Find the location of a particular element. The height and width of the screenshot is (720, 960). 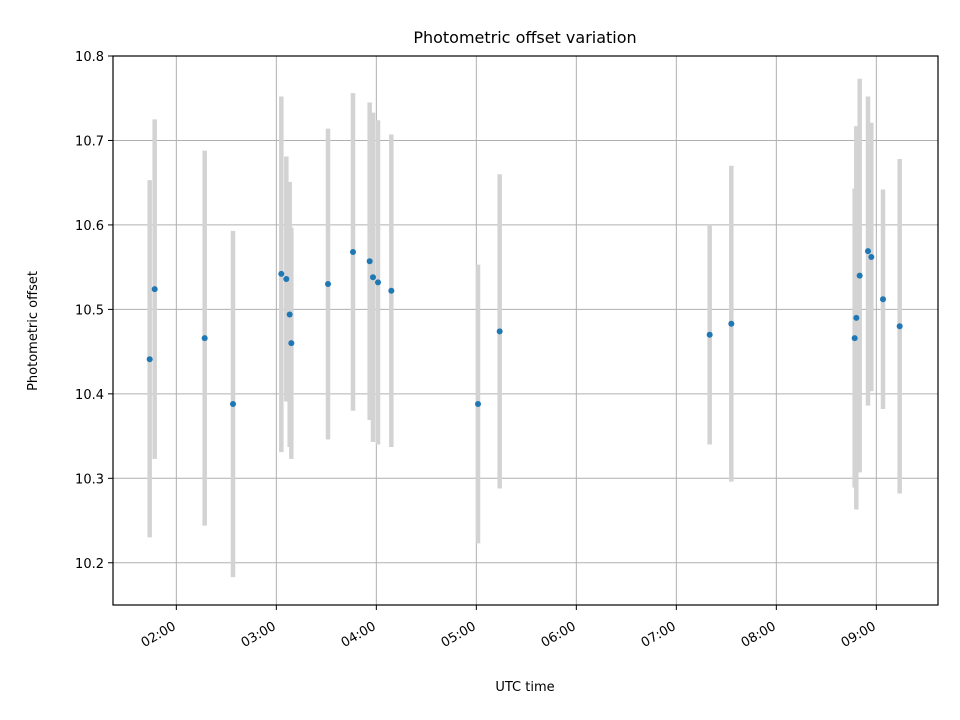

y-axis-label: Photometric offset is located at coordinates (33, 331).